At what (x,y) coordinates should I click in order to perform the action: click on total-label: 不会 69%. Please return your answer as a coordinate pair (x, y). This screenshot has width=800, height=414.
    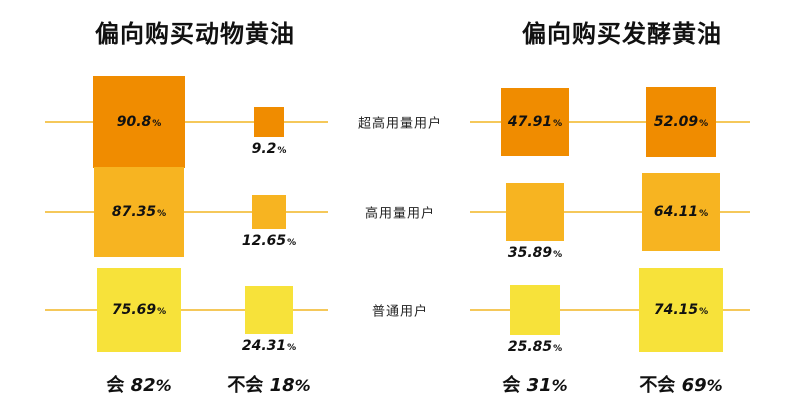
    Looking at the image, I should click on (680, 384).